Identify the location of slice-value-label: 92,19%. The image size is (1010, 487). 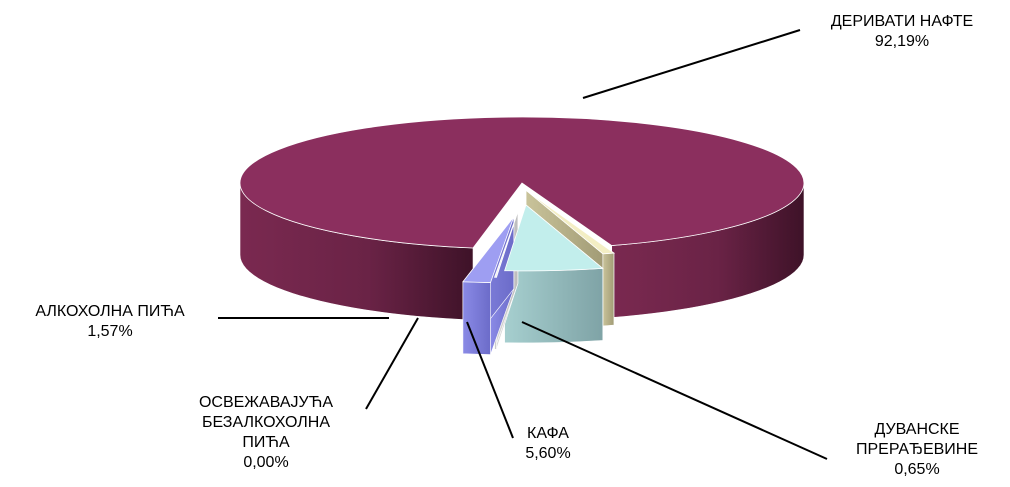
(902, 41).